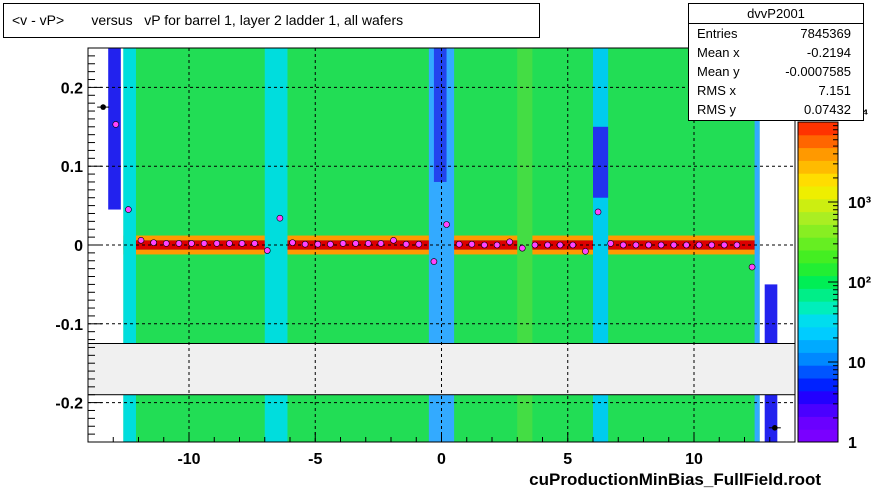 This screenshot has height=494, width=883. Describe the element at coordinates (72, 167) in the screenshot. I see `y-tick-label: 0.1` at that location.